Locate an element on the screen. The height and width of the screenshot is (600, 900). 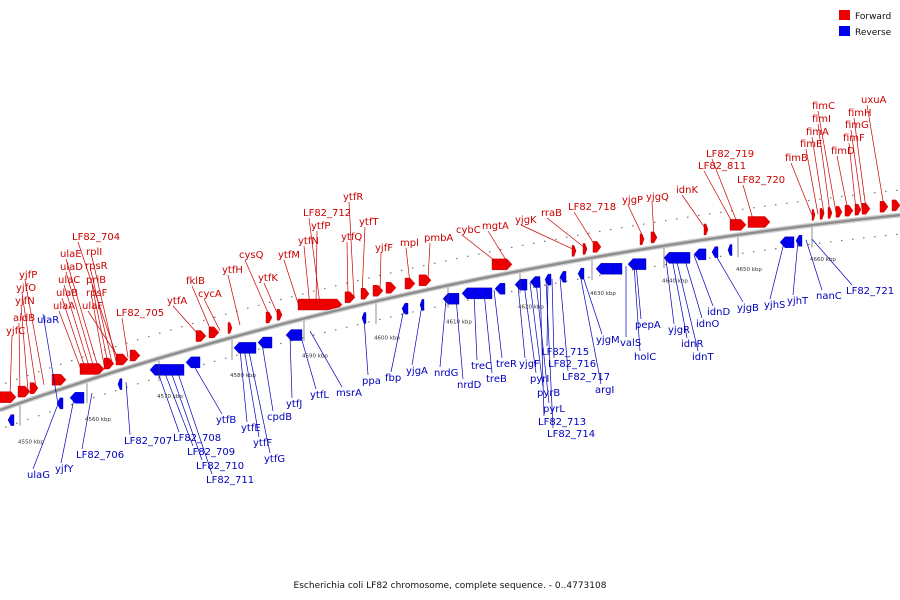
gene-label-prib: priB is located at coordinates (96, 280).